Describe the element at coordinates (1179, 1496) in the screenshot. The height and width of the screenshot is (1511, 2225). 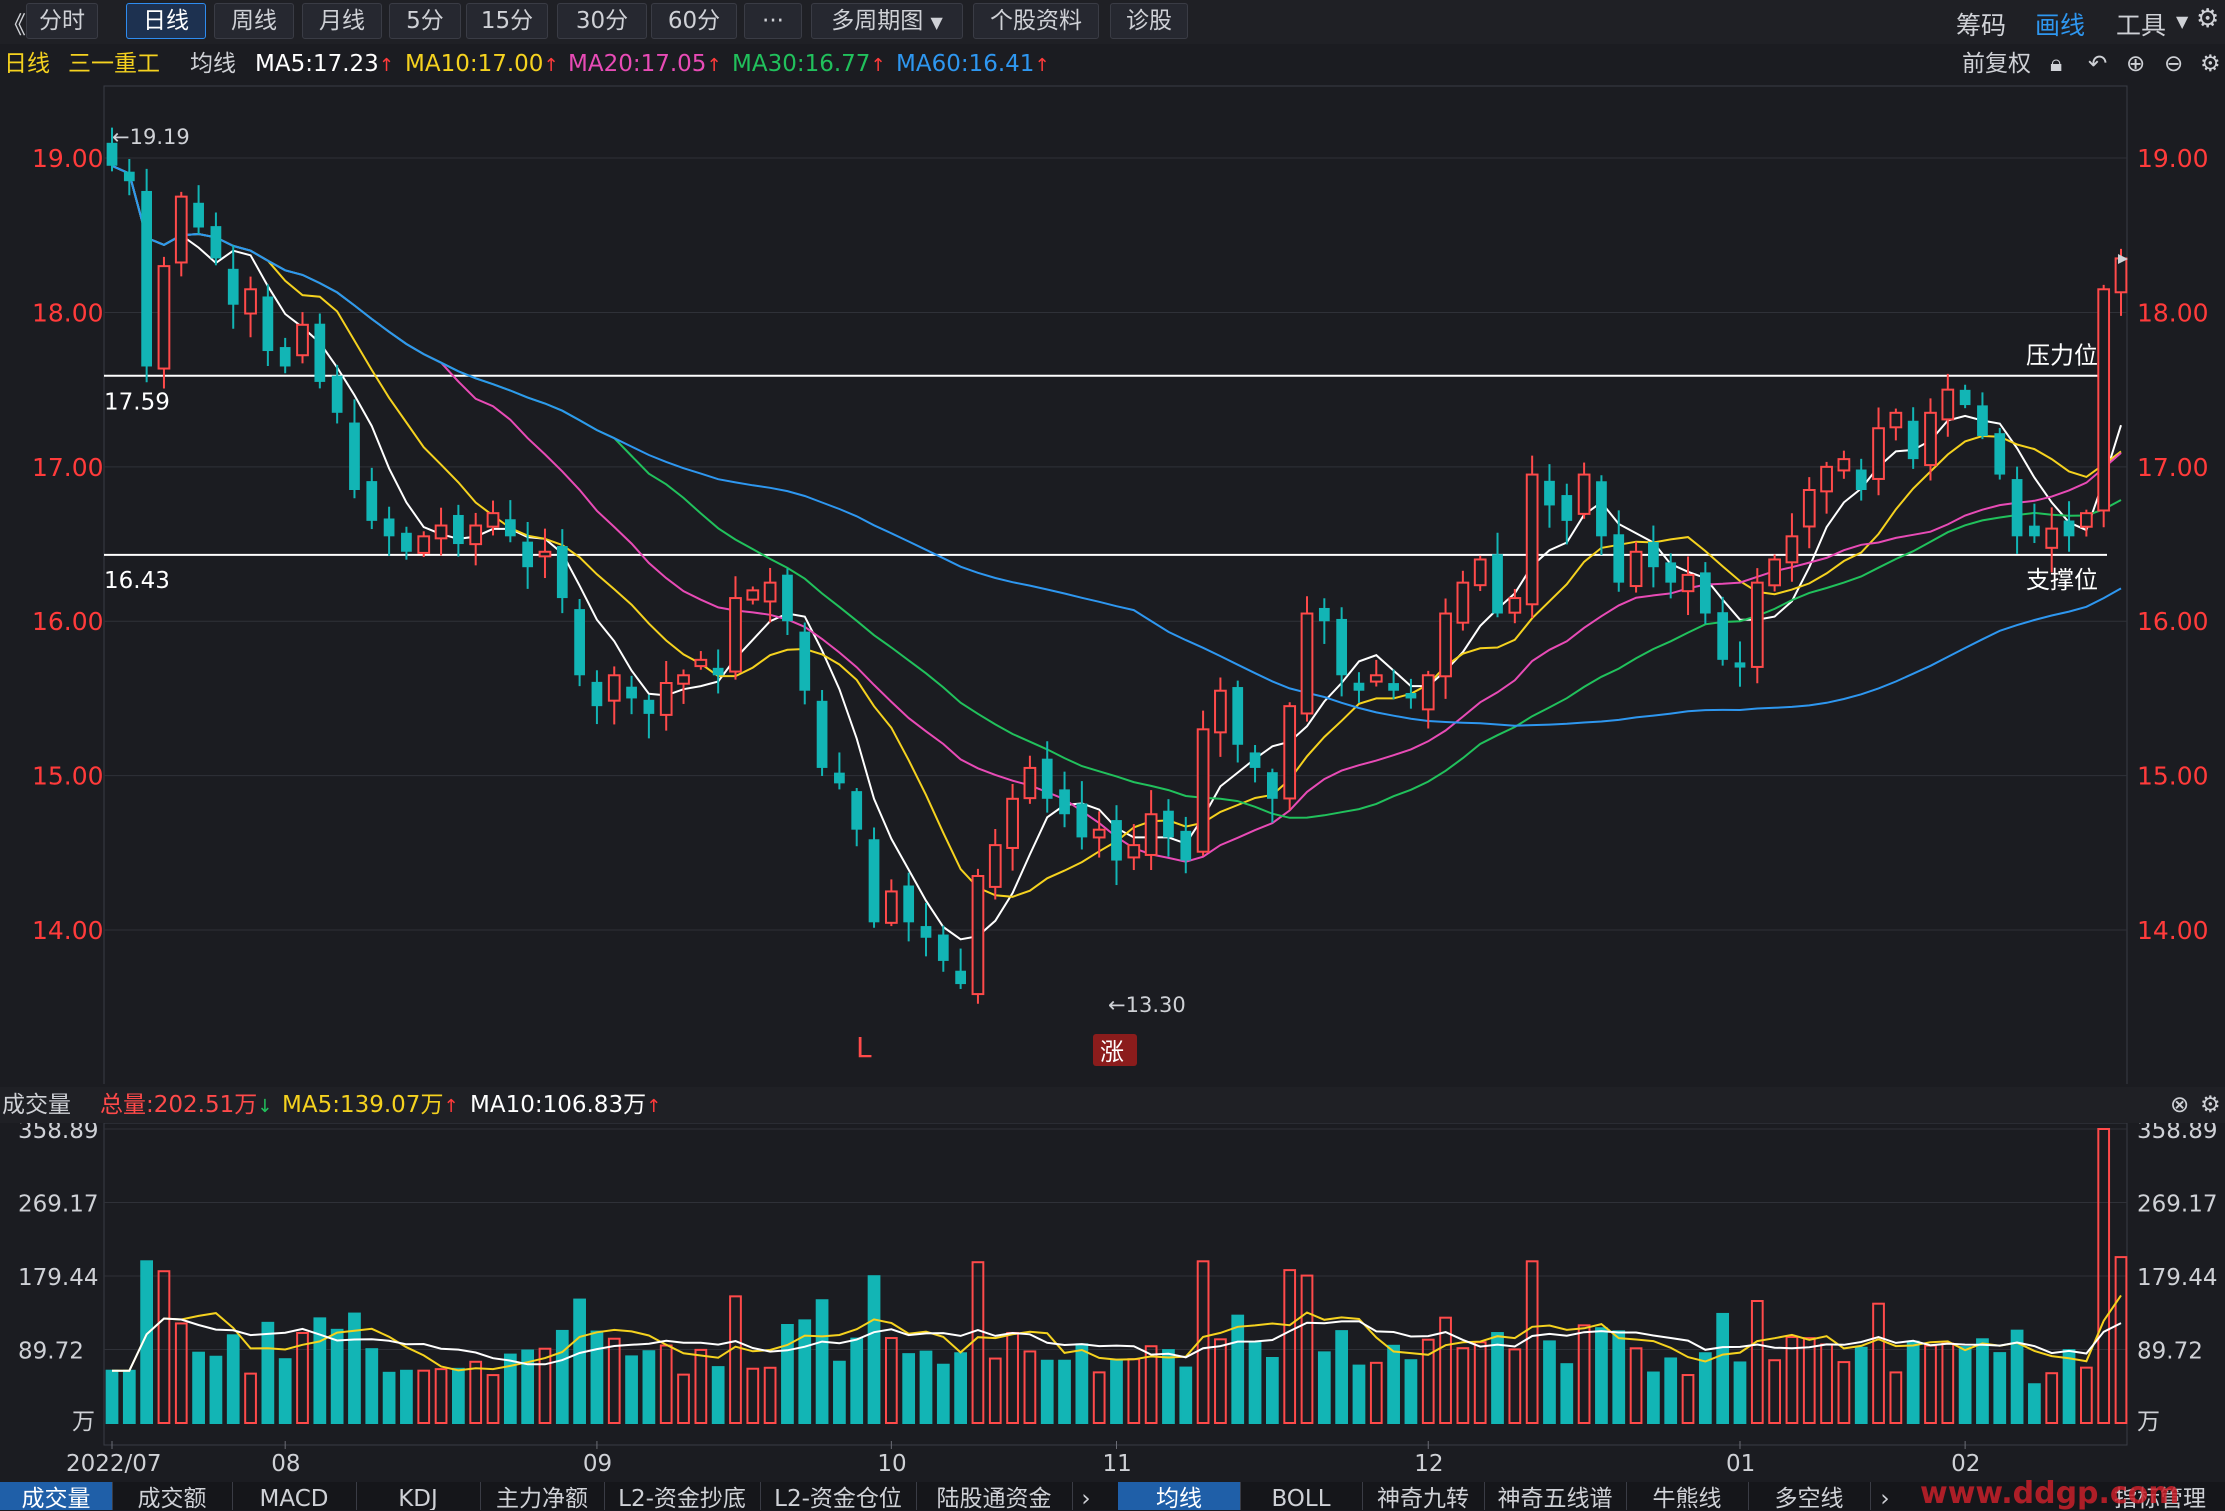
I see `tab-ma: 均线` at that location.